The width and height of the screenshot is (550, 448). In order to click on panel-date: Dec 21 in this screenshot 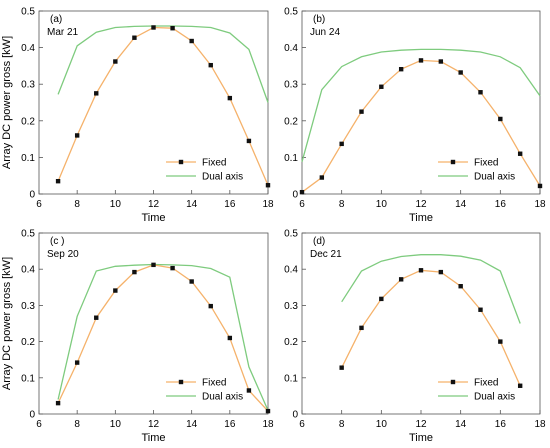, I will do `click(326, 254)`.